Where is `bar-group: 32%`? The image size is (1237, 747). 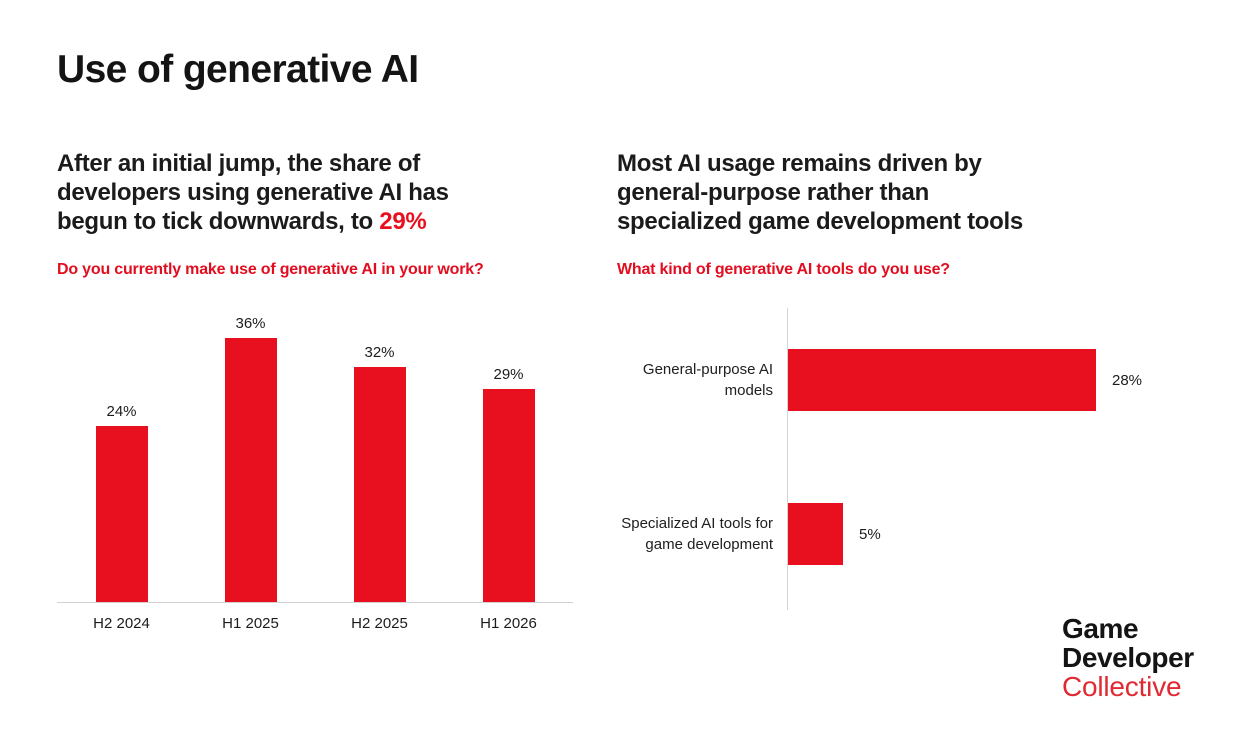
bar-group: 32% is located at coordinates (379, 473).